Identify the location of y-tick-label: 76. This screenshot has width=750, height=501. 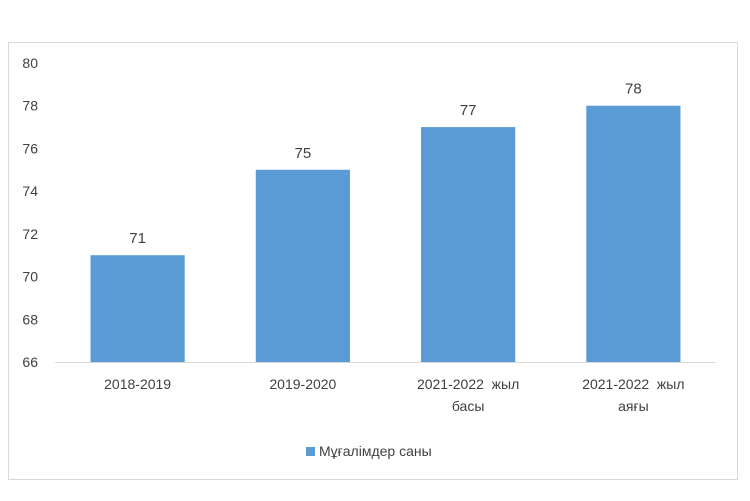
(30, 148).